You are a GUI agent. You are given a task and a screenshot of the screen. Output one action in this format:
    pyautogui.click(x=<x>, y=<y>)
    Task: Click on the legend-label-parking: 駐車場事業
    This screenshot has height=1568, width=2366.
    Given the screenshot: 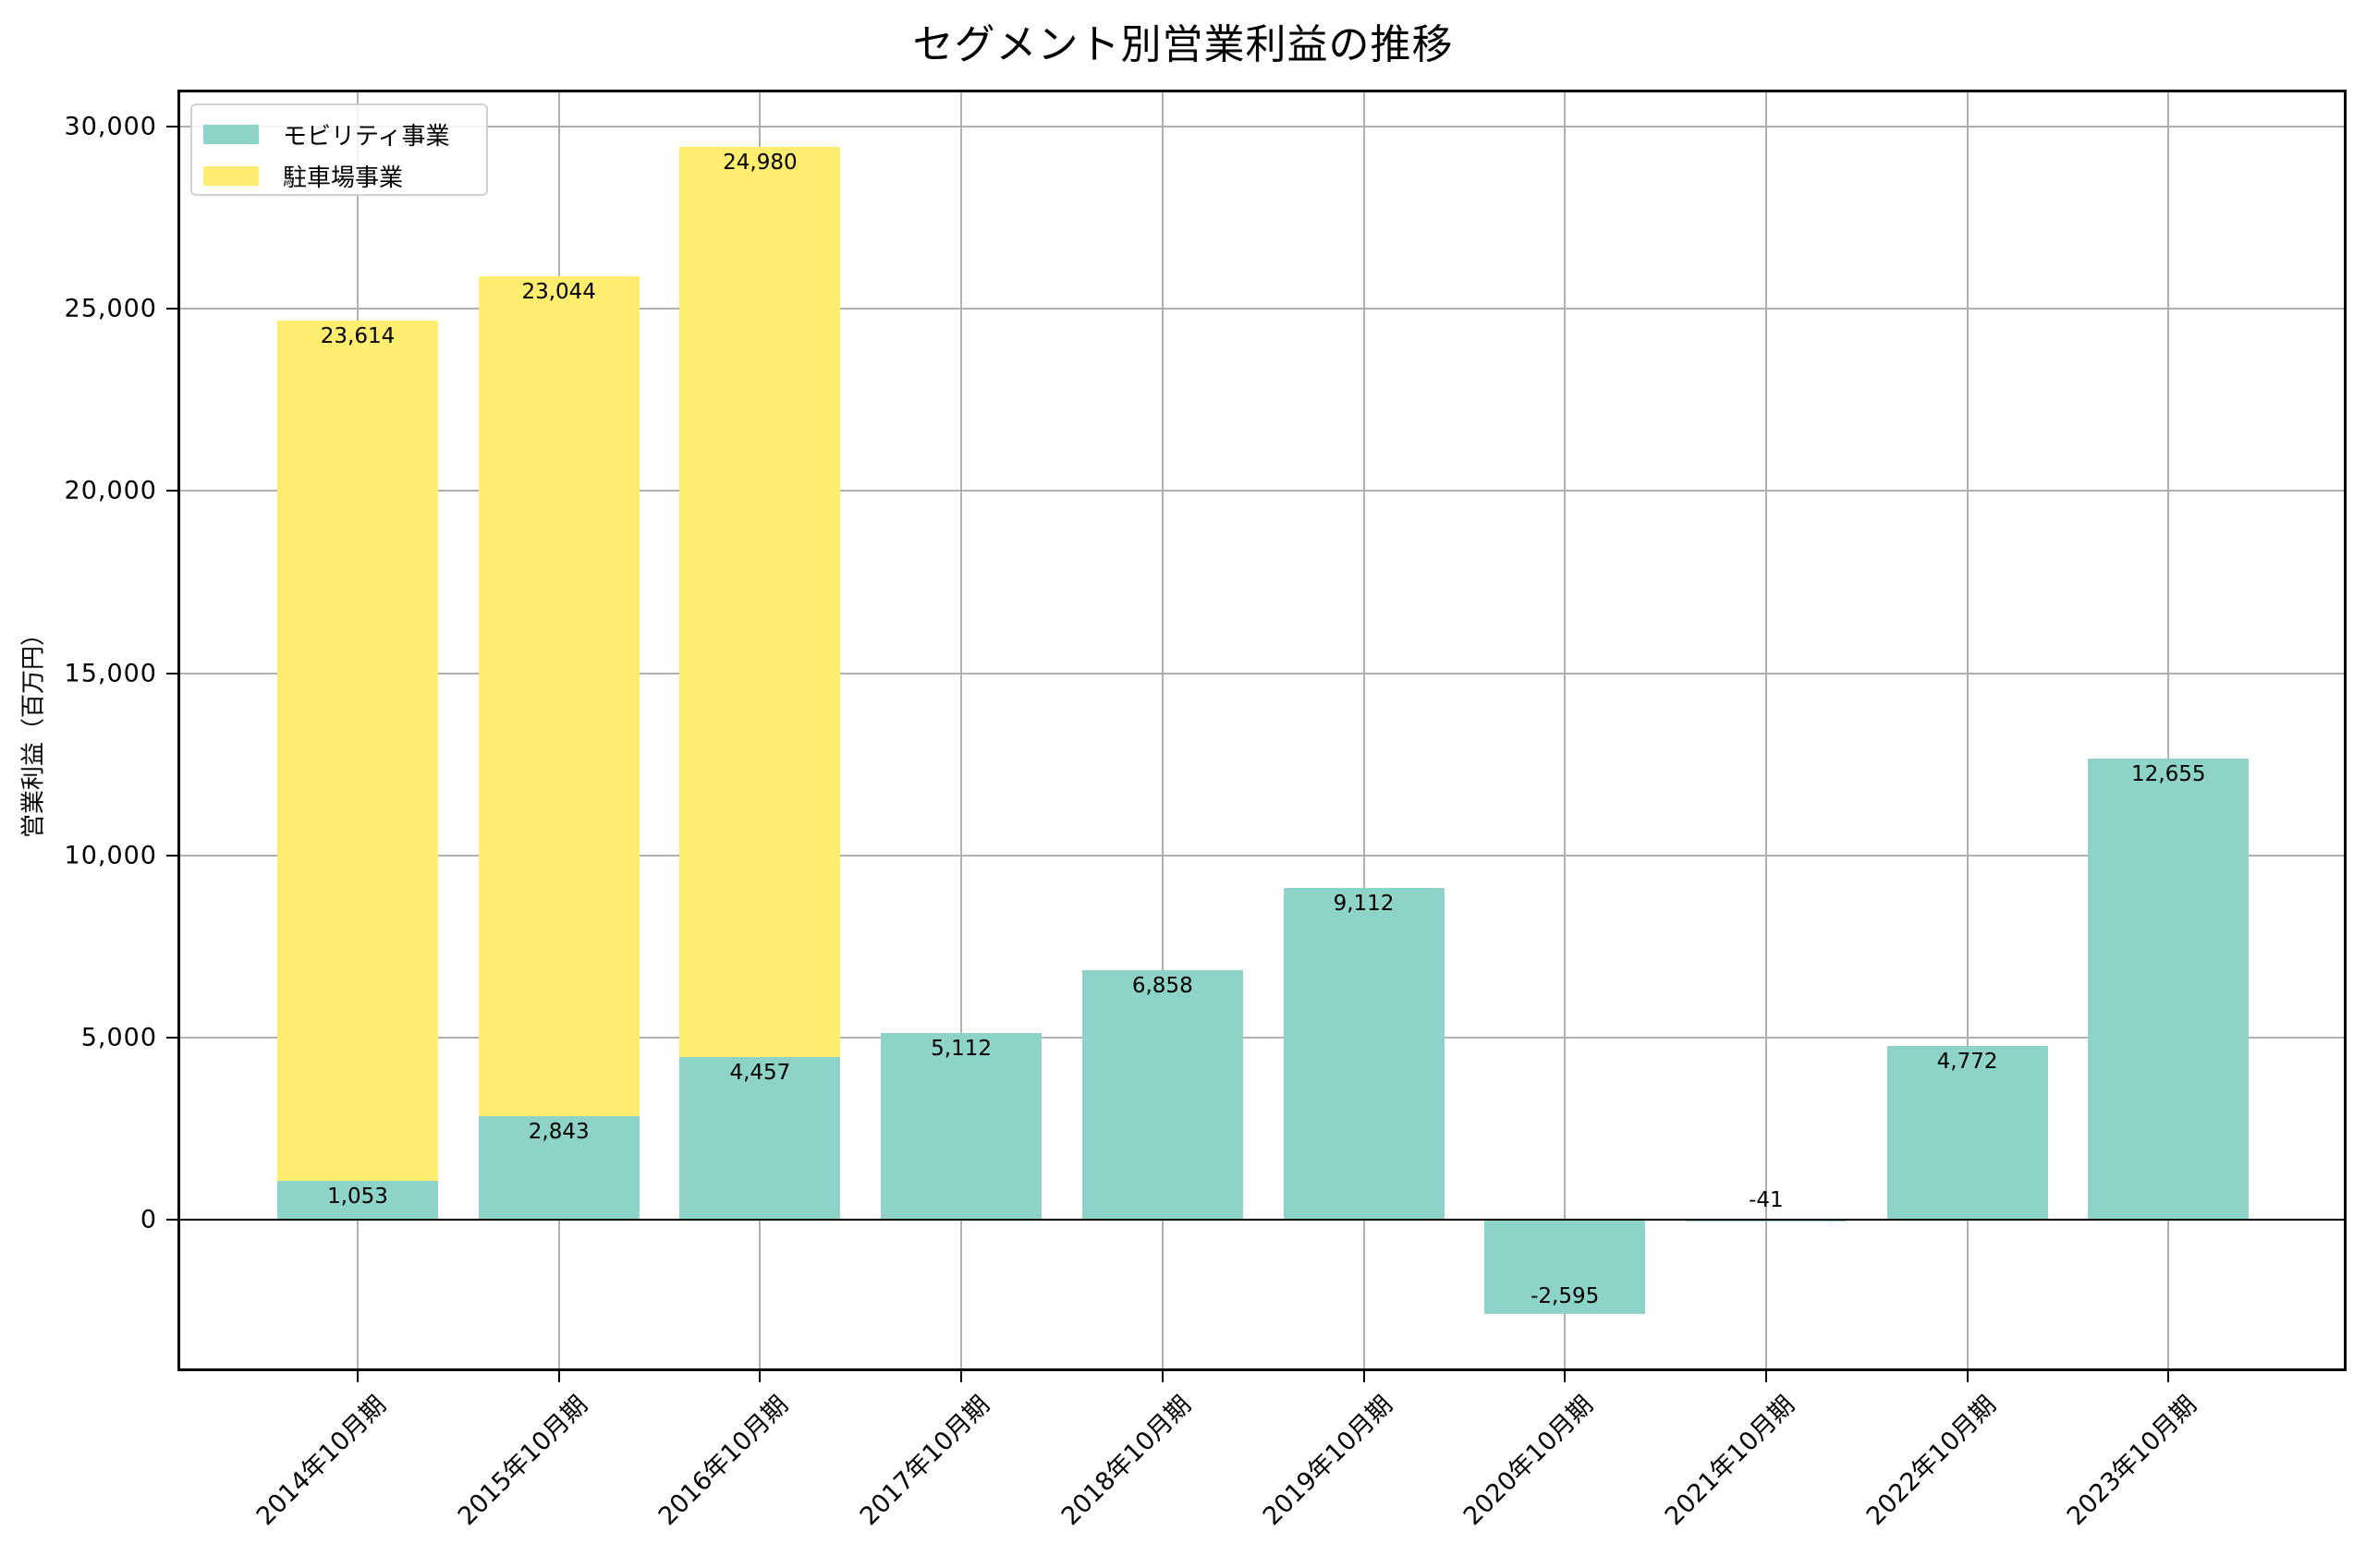 What is the action you would take?
    pyautogui.click(x=343, y=178)
    